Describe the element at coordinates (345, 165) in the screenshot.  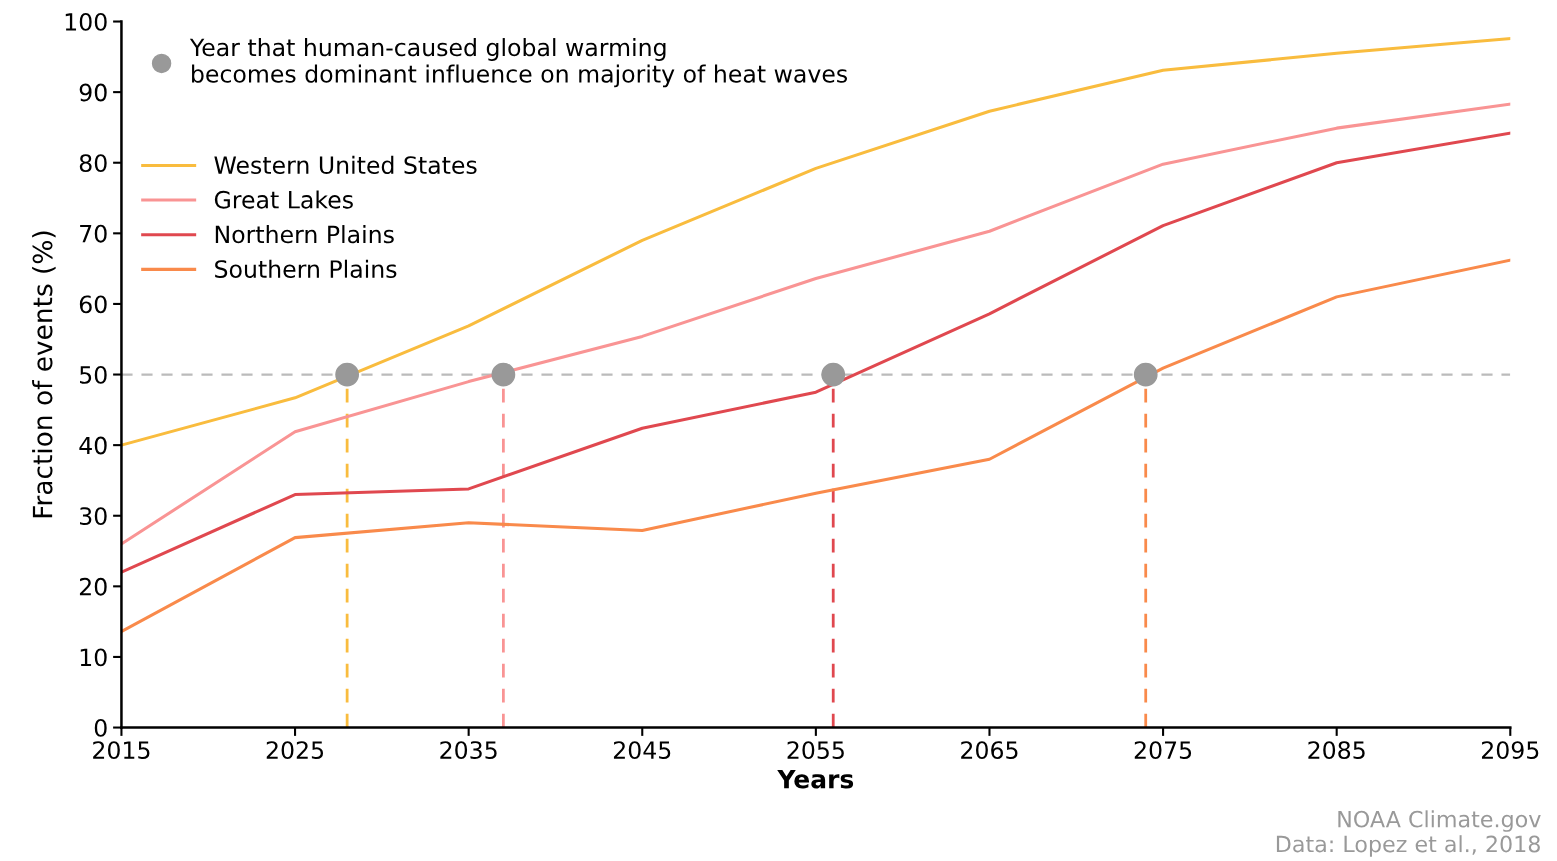
I see `legend-label: Western United States` at that location.